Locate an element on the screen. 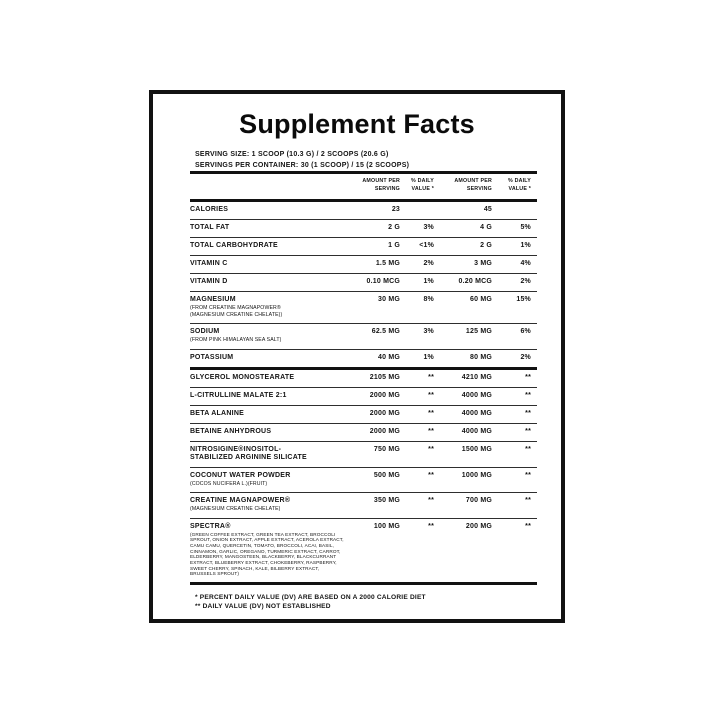  amount-1-scoop-value: 1.5 MG is located at coordinates (387, 263).